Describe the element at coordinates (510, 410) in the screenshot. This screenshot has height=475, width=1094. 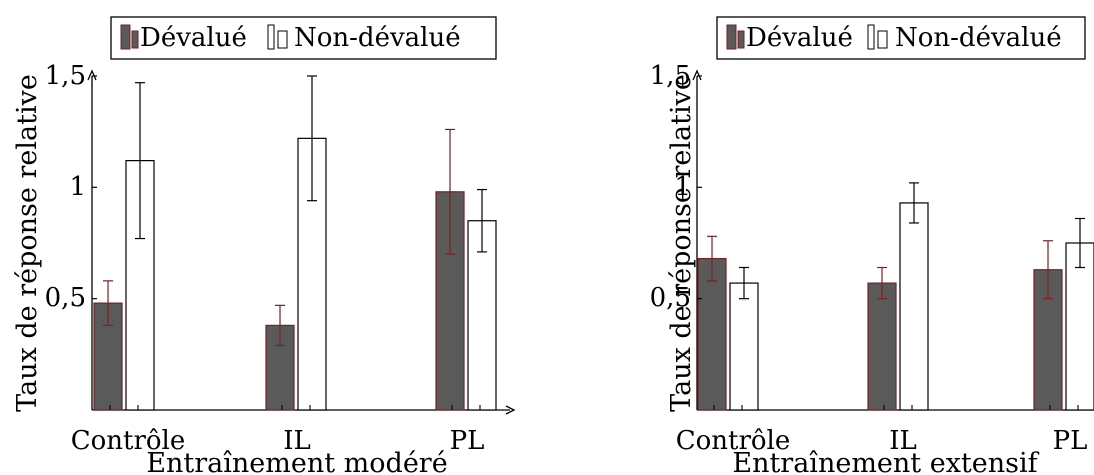
I see `x-axis-arrow` at that location.